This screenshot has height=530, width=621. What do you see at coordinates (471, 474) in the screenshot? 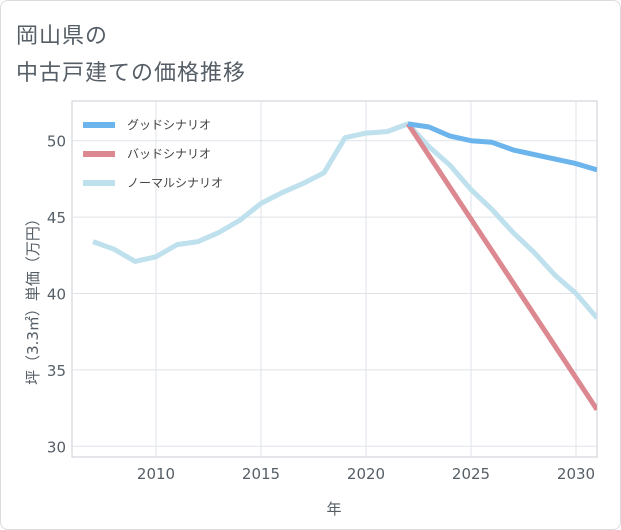
I see `x-tick-label: 2025` at bounding box center [471, 474].